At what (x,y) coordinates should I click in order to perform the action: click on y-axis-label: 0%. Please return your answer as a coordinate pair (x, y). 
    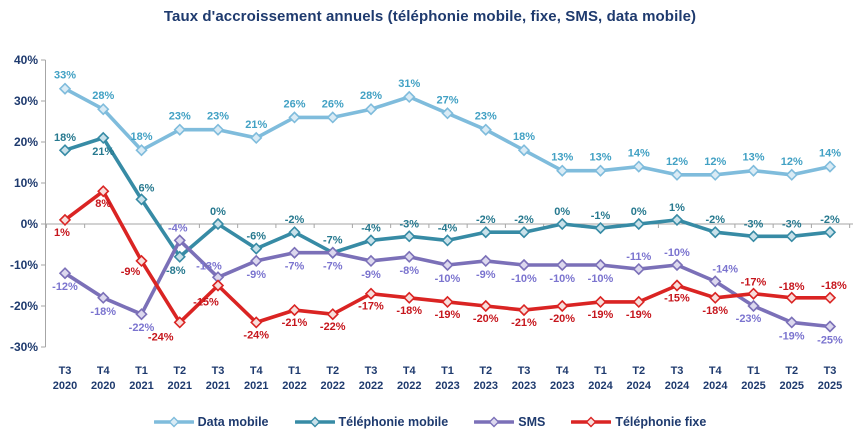
    Looking at the image, I should click on (30, 224).